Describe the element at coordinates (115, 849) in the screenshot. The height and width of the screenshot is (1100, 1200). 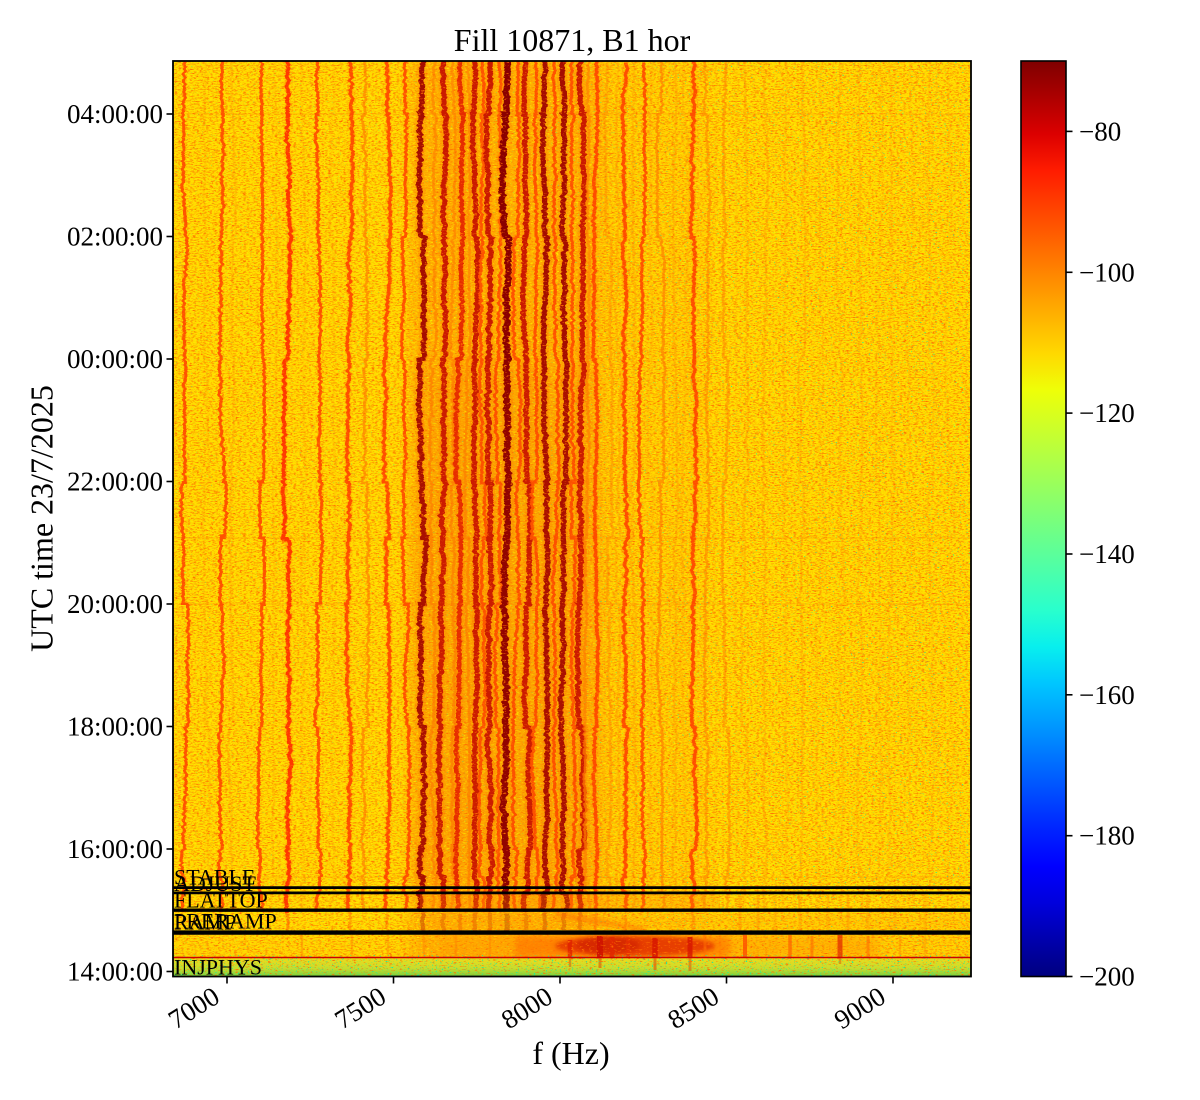
I see `svg-text: 16:00:00` at that location.